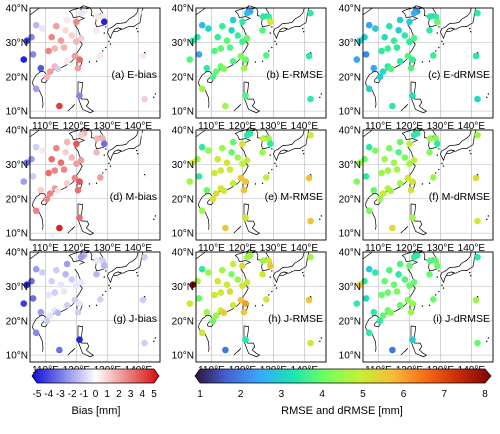 This screenshot has width=500, height=434. I want to click on map-background, so click(95, 185).